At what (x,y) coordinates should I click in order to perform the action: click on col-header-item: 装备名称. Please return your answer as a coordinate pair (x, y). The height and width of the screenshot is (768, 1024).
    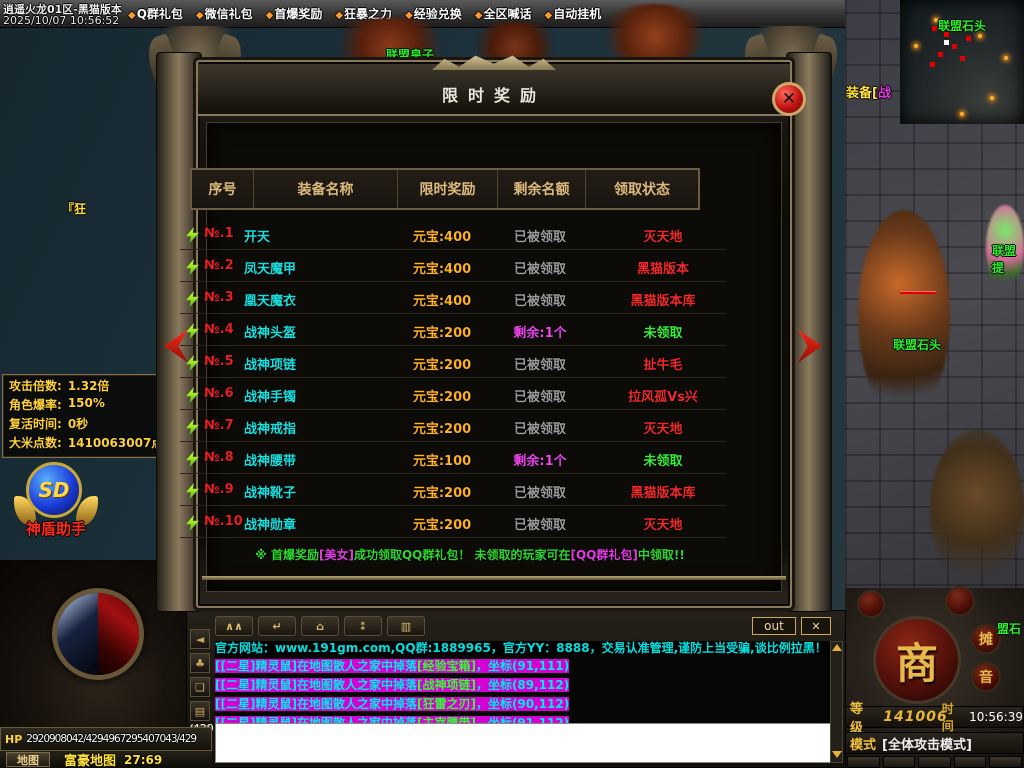
    Looking at the image, I should click on (326, 189).